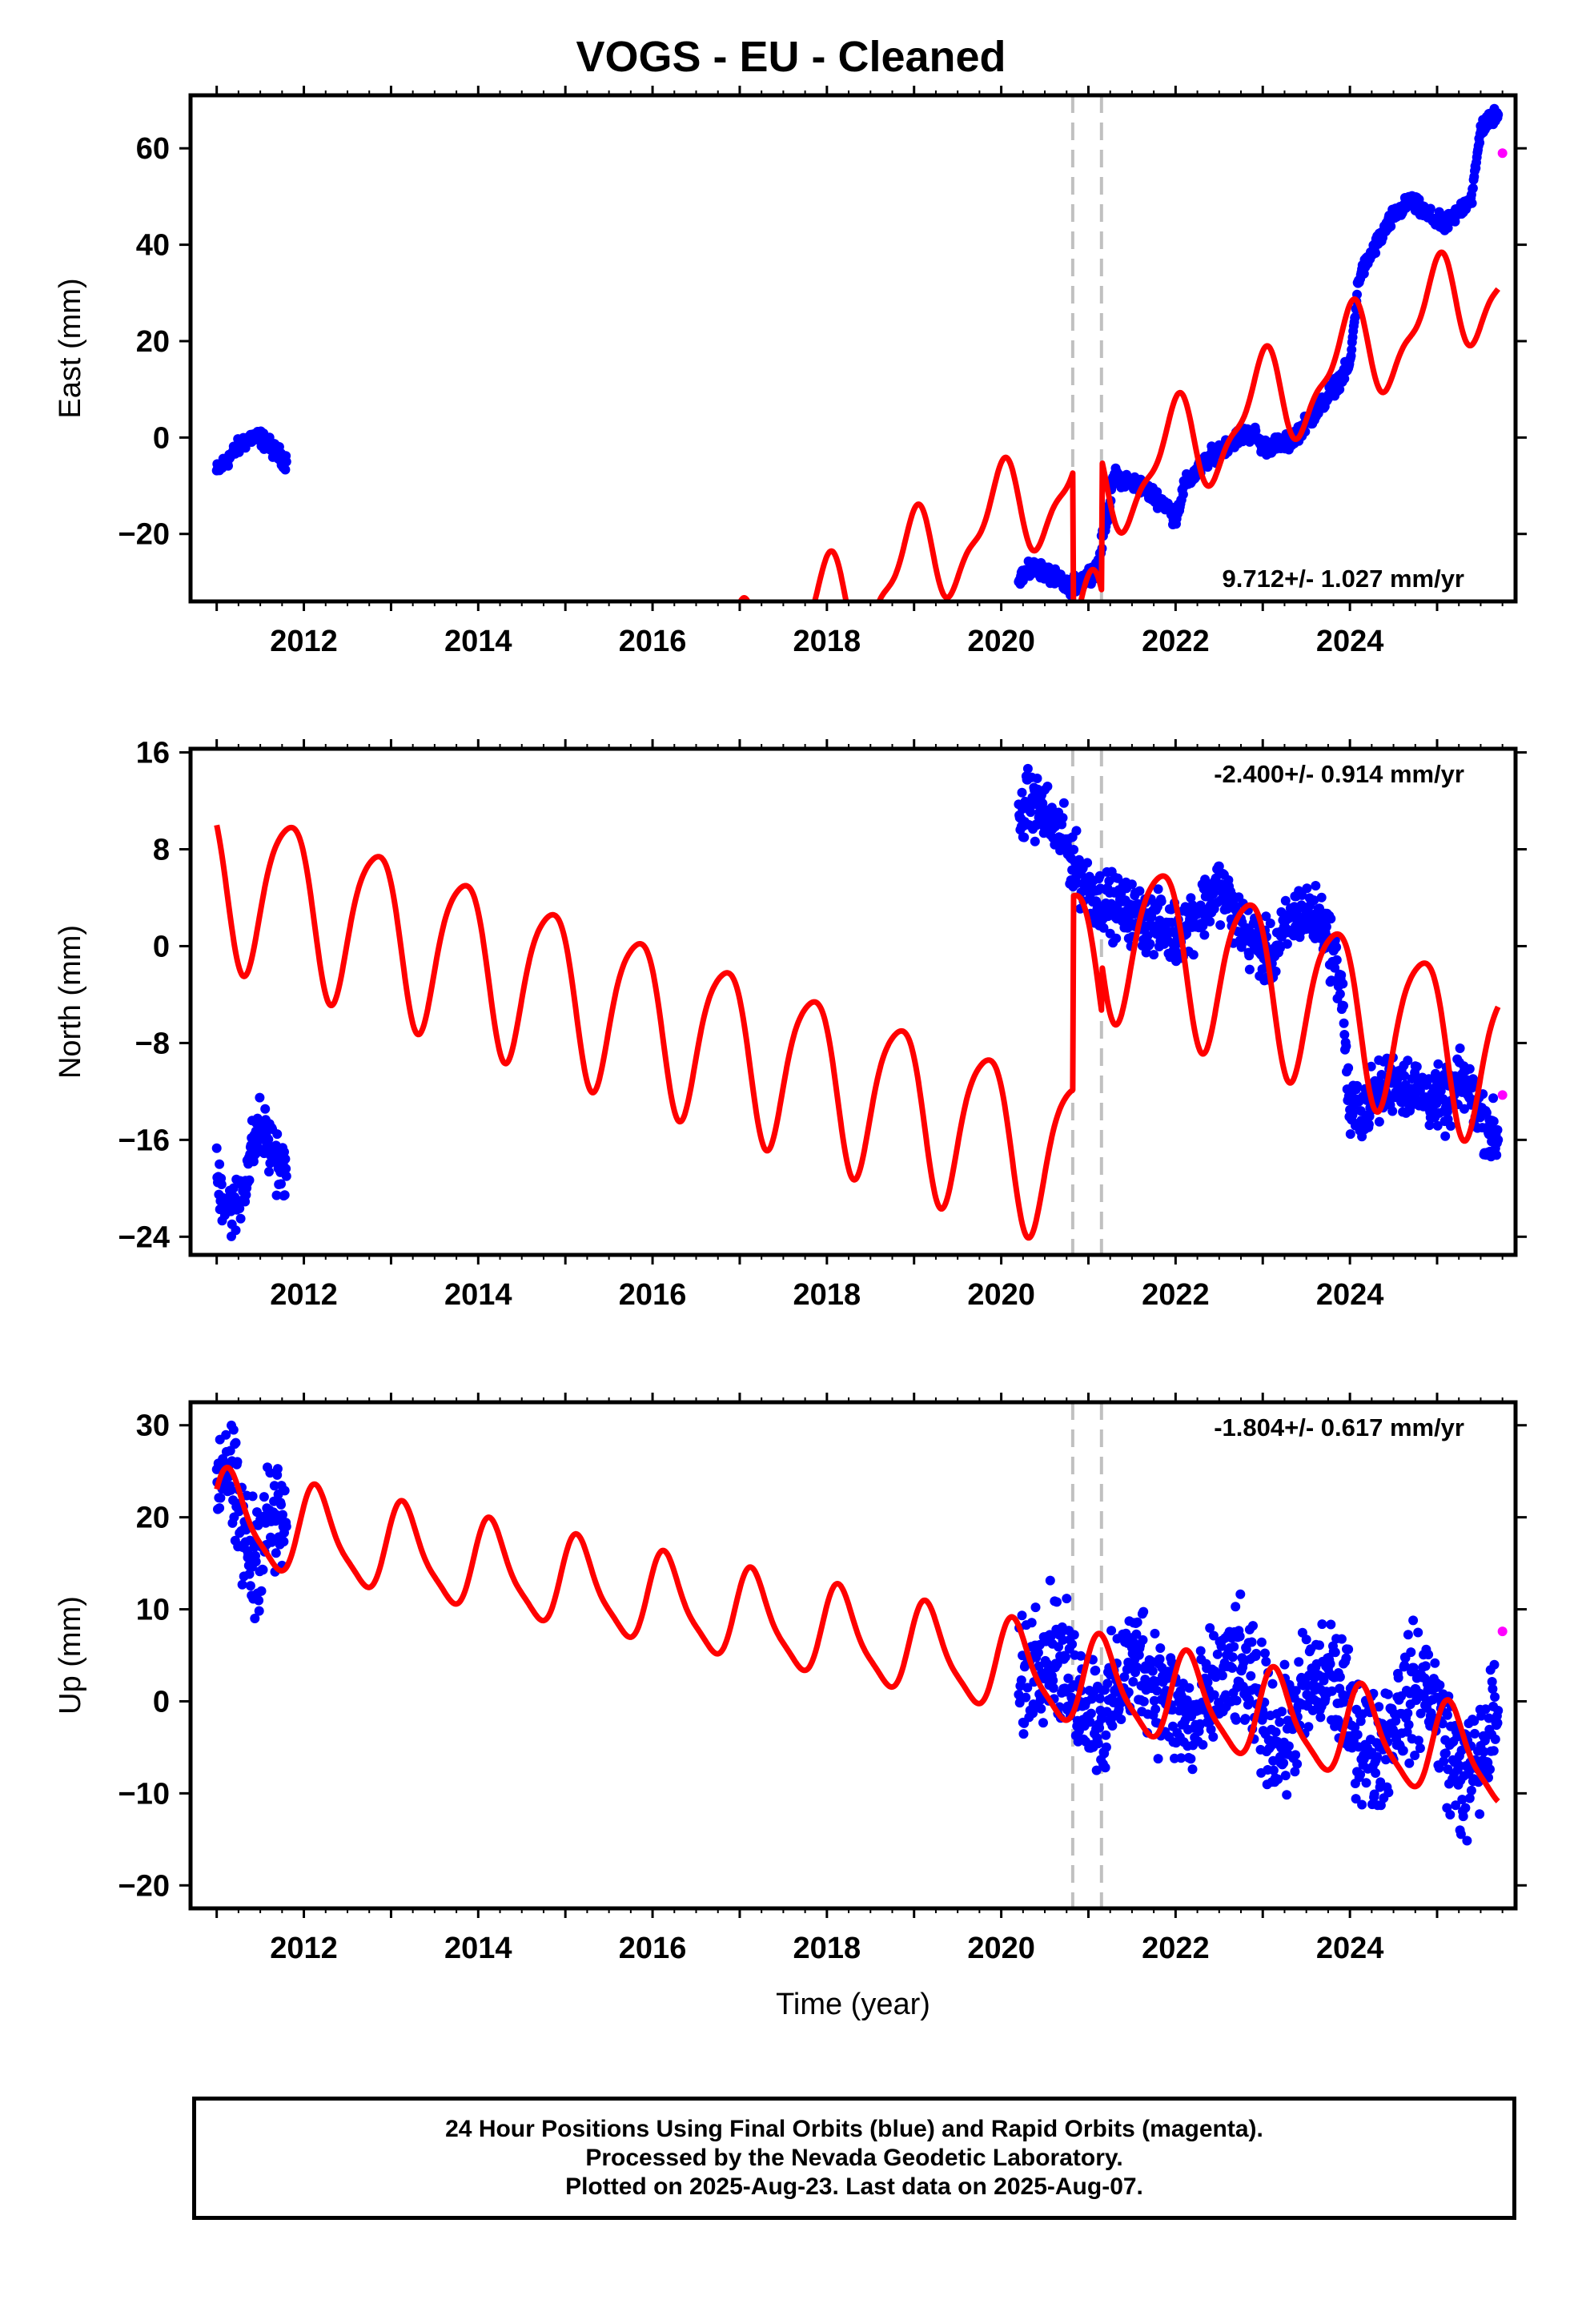 The width and height of the screenshot is (1582, 2324). What do you see at coordinates (853, 2005) in the screenshot?
I see `x-axis-label: Time (year)` at bounding box center [853, 2005].